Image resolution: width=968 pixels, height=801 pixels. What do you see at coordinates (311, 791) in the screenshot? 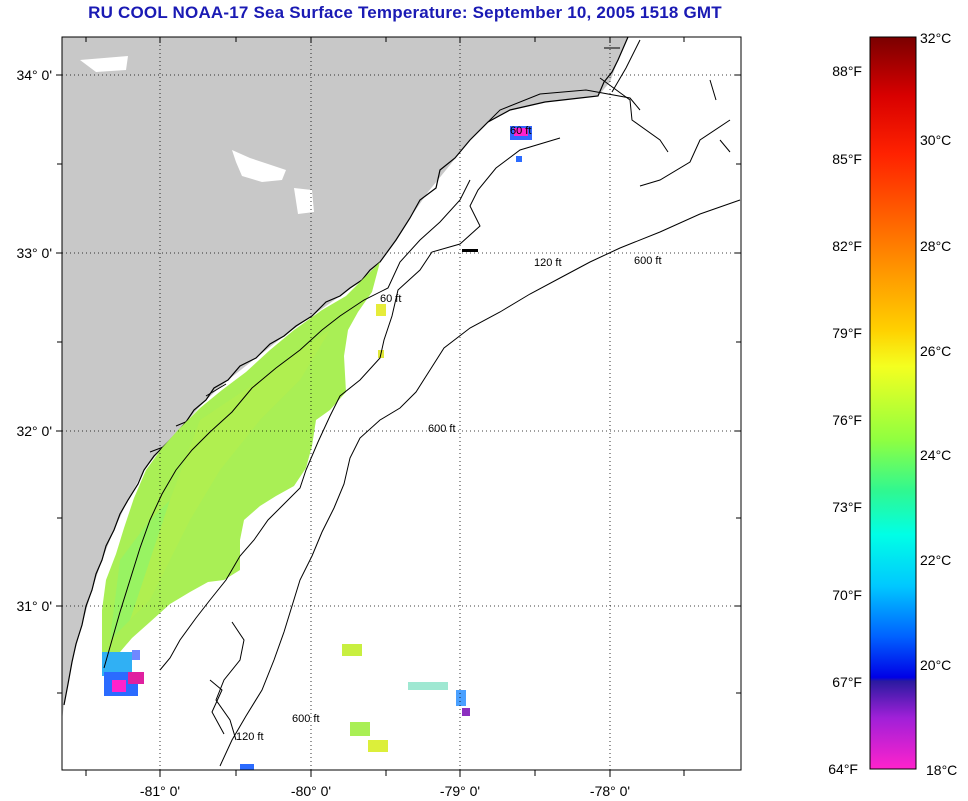
I see `lon-label-80: -80° 0'` at bounding box center [311, 791].